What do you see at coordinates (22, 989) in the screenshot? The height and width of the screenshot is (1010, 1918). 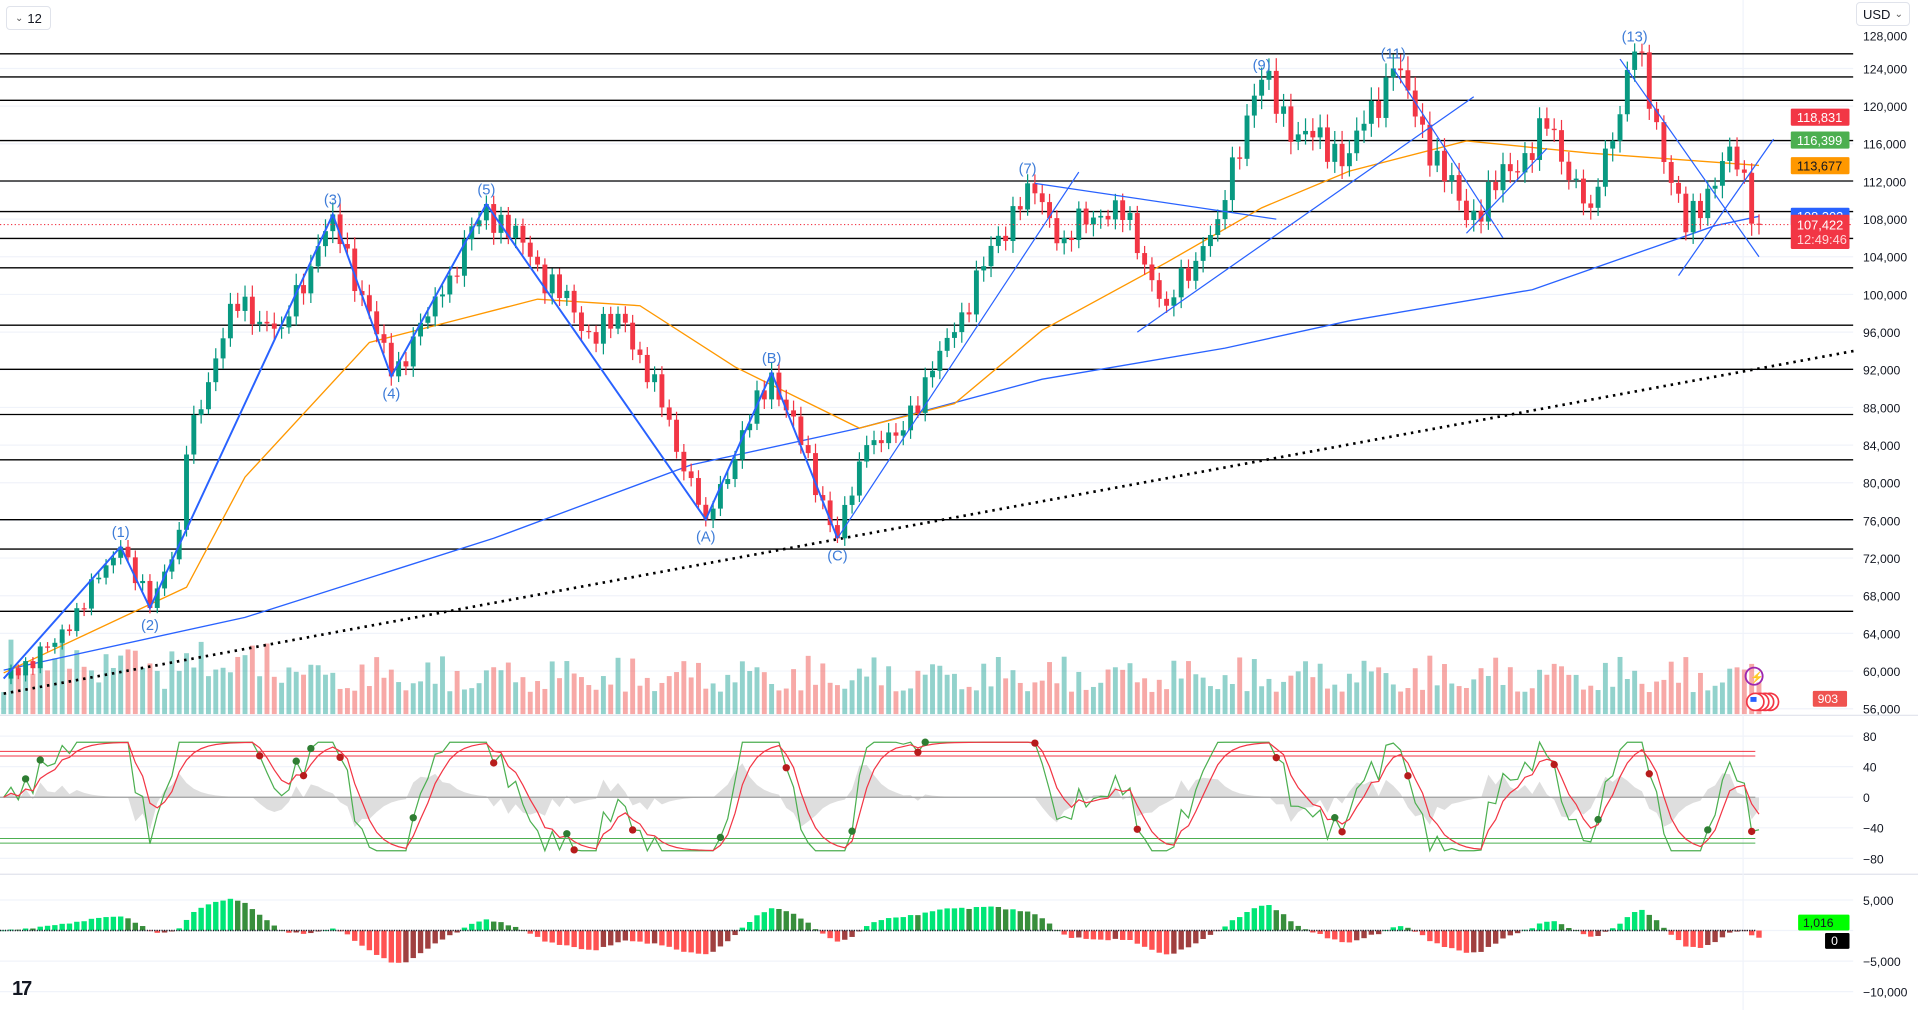 I see `tradingview-logo: 17` at bounding box center [22, 989].